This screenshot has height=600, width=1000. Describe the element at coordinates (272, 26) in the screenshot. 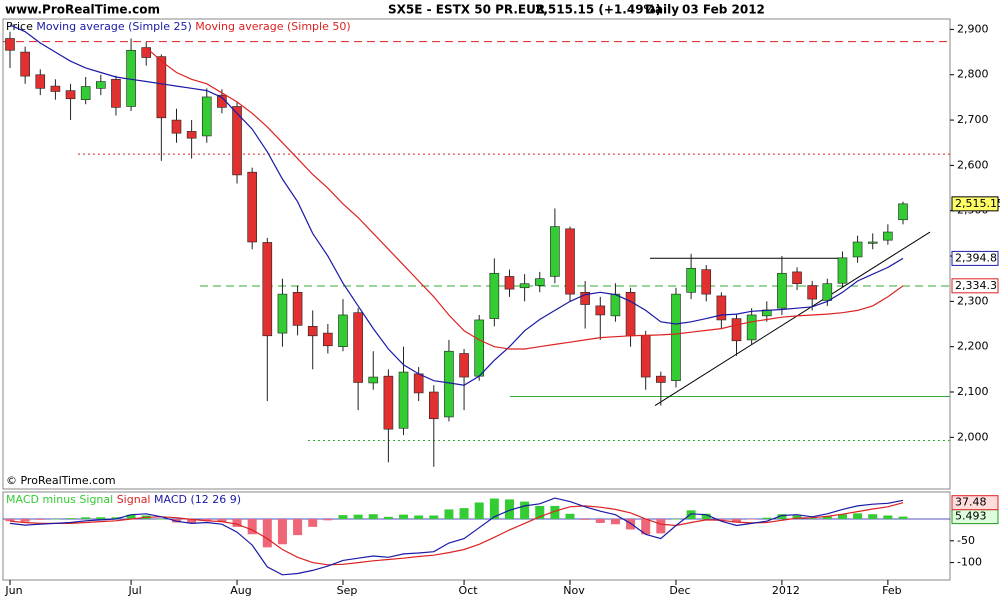

I see `legend-ma50: Moving average (Simple 50)` at that location.